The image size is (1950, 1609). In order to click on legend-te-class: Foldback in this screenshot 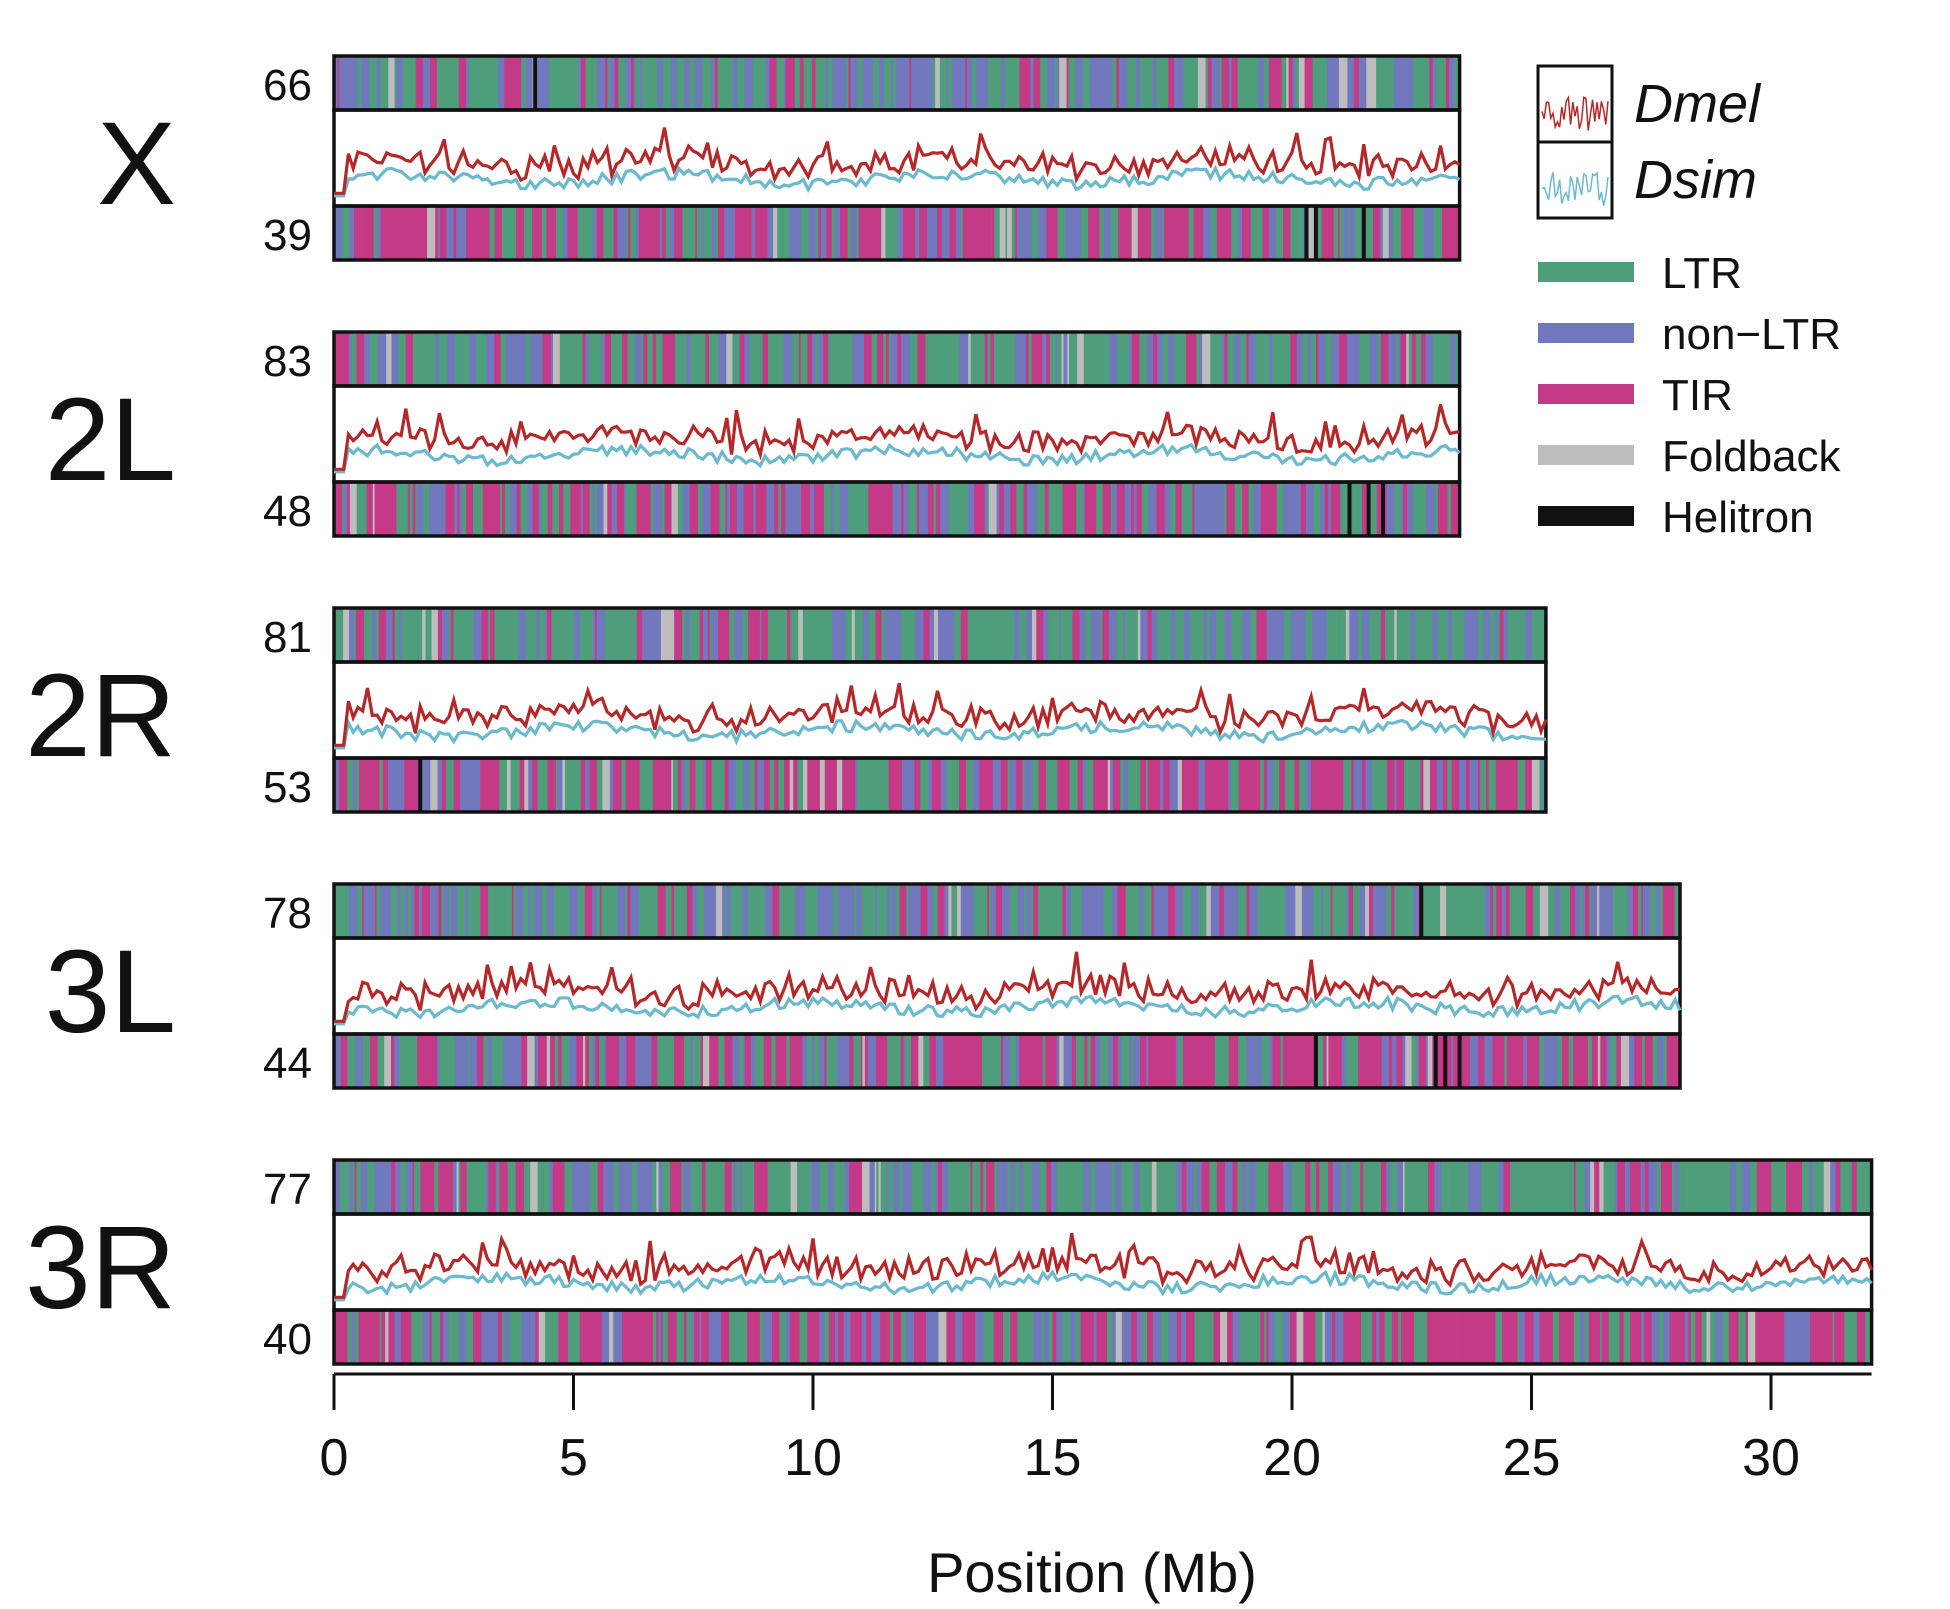, I will do `click(1690, 456)`.